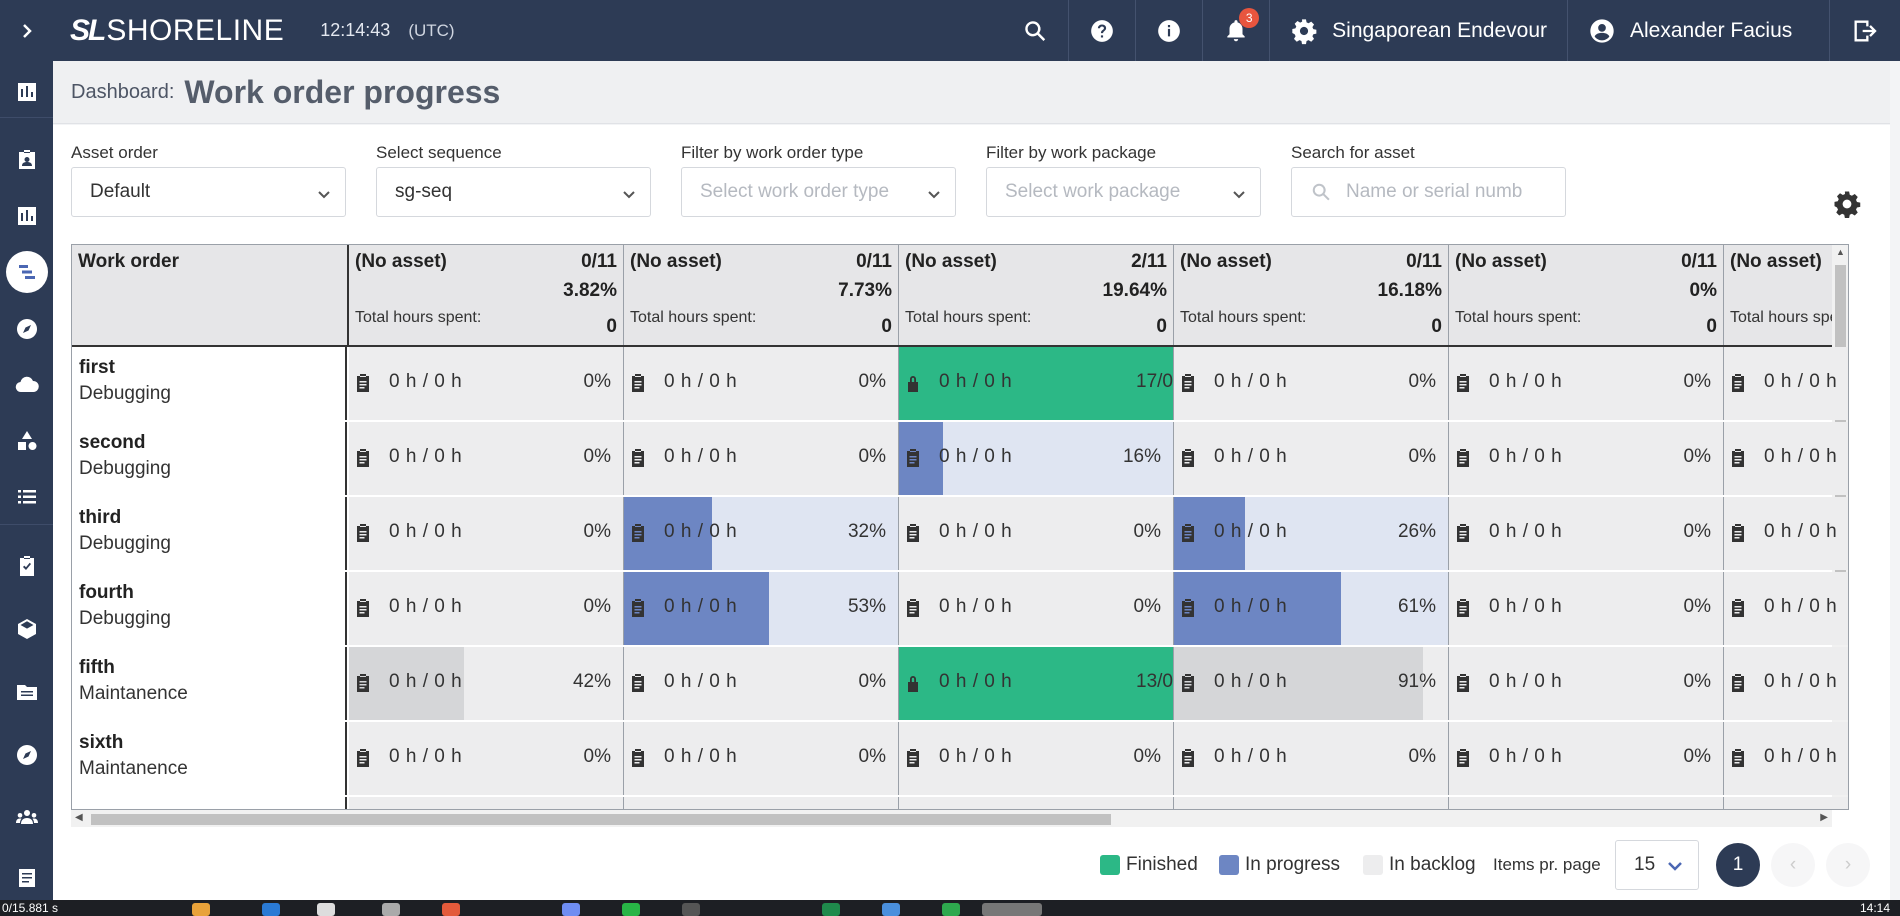 This screenshot has width=1900, height=916. I want to click on asset-column-header: (No asset) 0/11 16.18% Total hours spent: 0, so click(1311, 295).